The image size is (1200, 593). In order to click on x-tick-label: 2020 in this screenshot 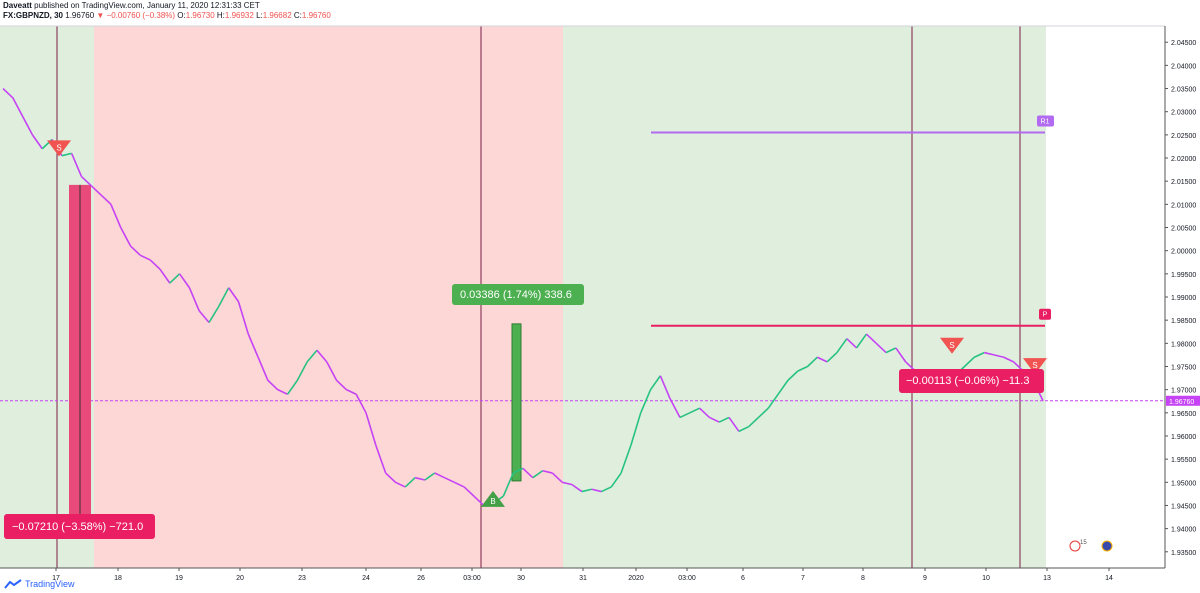, I will do `click(636, 578)`.